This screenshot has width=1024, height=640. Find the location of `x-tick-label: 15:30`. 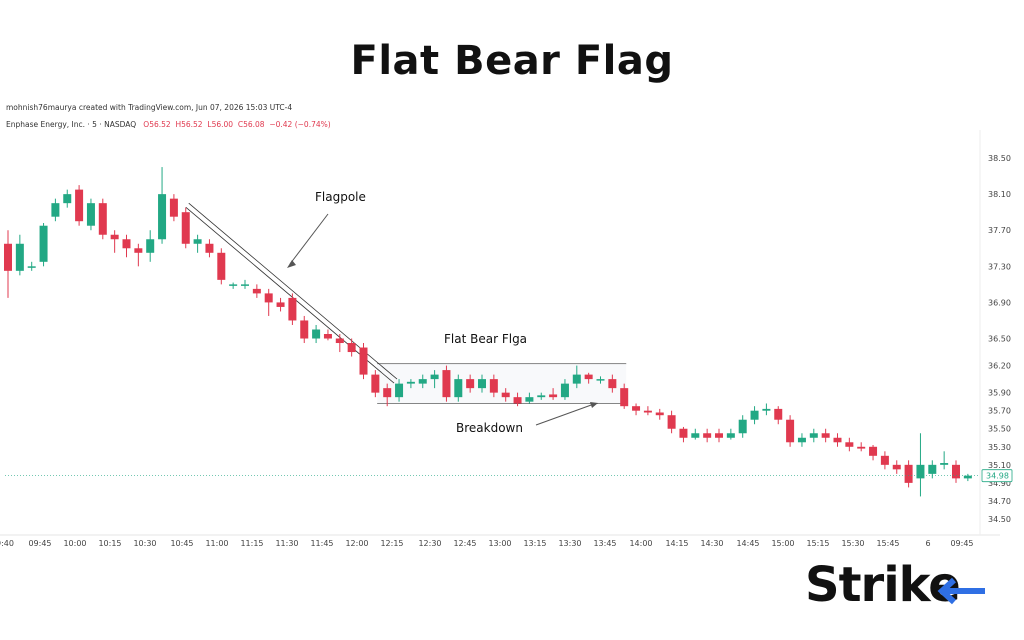

x-tick-label: 15:30 is located at coordinates (852, 543).